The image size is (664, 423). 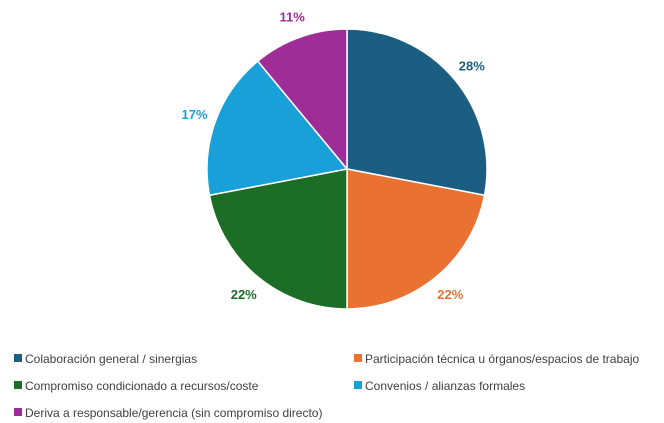 I want to click on slice-percent-label: 17%, so click(x=195, y=114).